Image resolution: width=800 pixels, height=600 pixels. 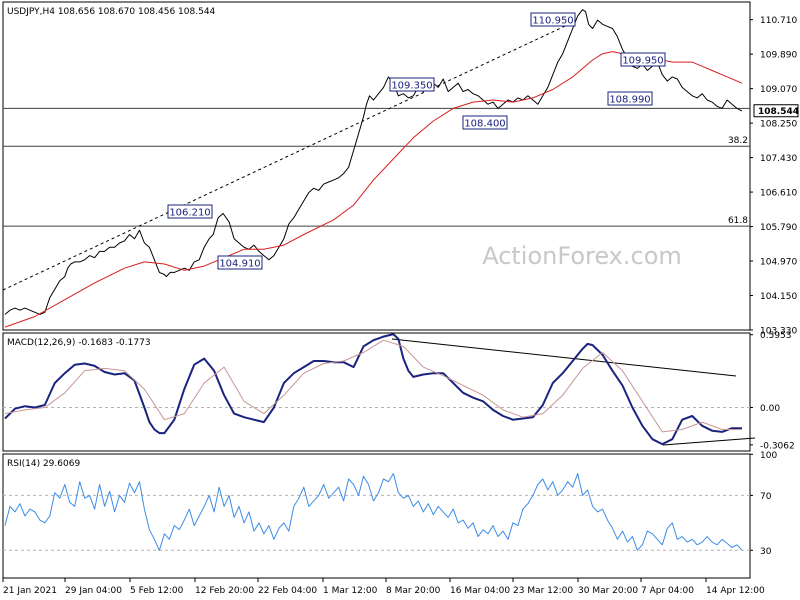 I want to click on x-tick-label: 29 Jan 04:00, so click(x=93, y=591).